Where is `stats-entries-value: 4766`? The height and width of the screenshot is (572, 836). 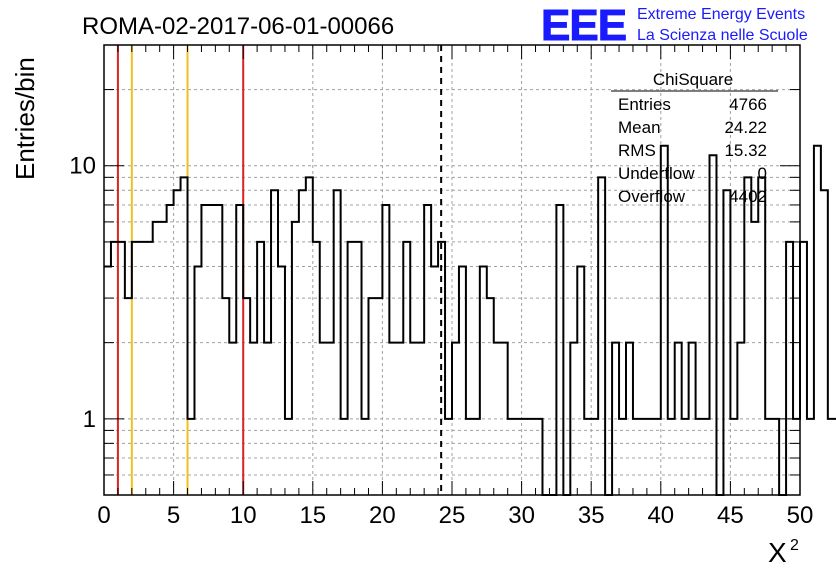
stats-entries-value: 4766 is located at coordinates (748, 104).